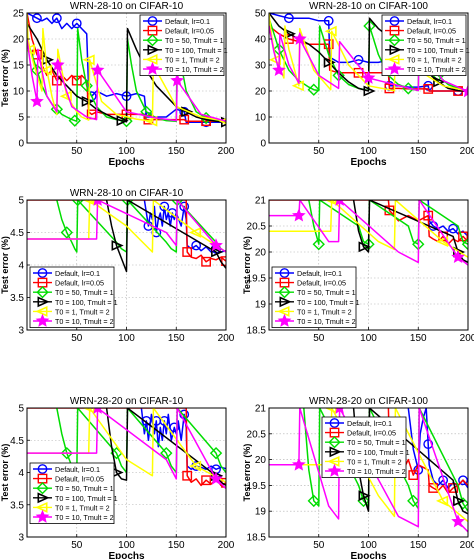  What do you see at coordinates (21, 409) in the screenshot?
I see `y-tick-label: 5` at bounding box center [21, 409].